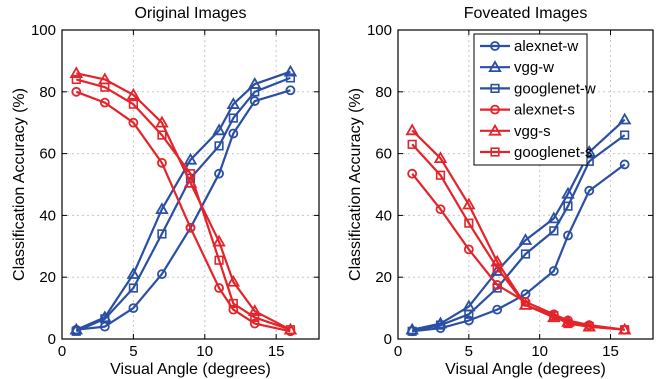  I want to click on chart-title: Foveated Images, so click(526, 13).